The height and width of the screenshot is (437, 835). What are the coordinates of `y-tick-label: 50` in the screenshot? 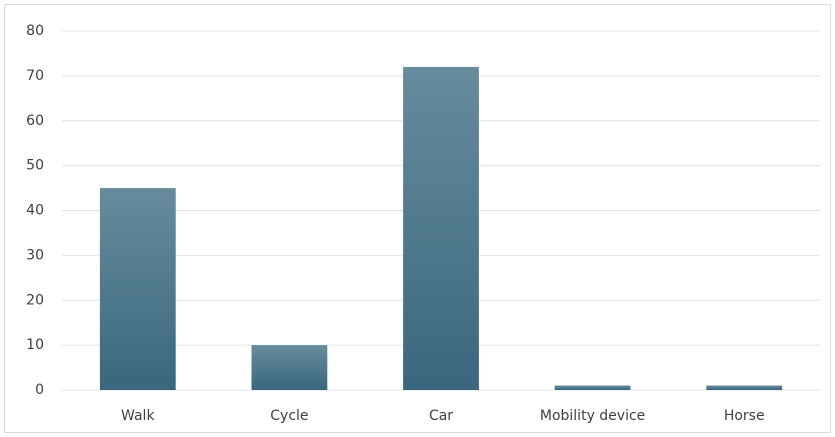 It's located at (35, 166).